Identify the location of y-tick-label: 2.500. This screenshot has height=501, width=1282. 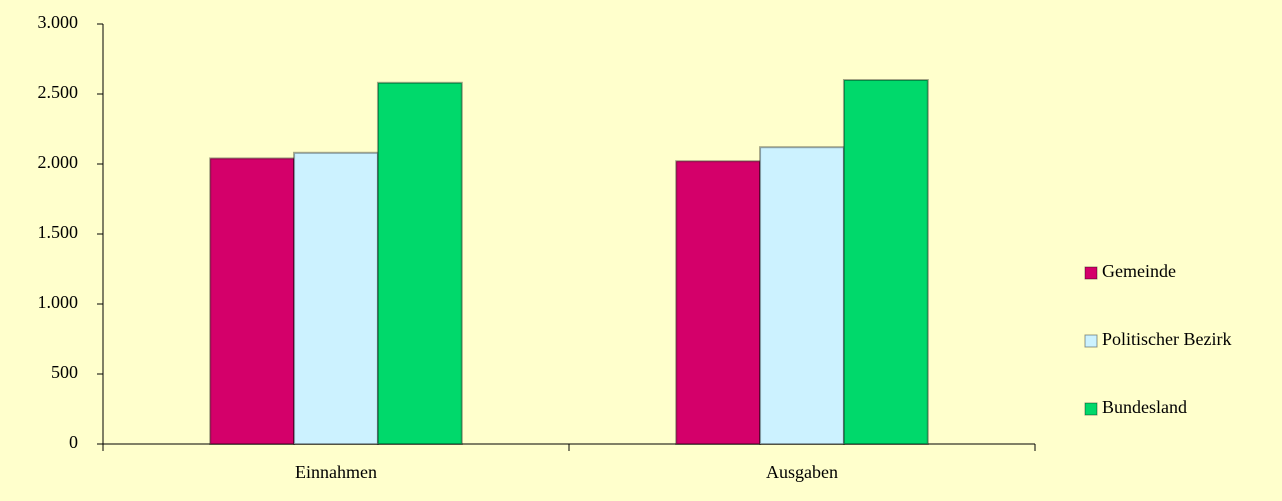
(58, 92).